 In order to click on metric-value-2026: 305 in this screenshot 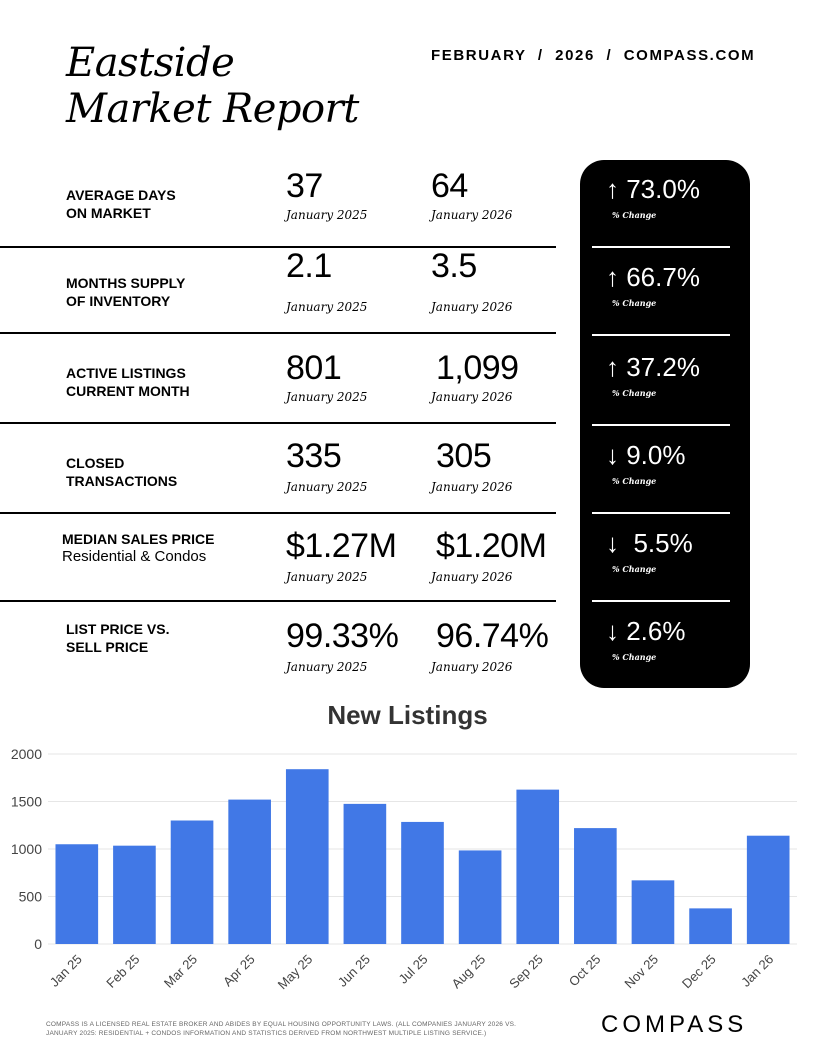, I will do `click(464, 456)`.